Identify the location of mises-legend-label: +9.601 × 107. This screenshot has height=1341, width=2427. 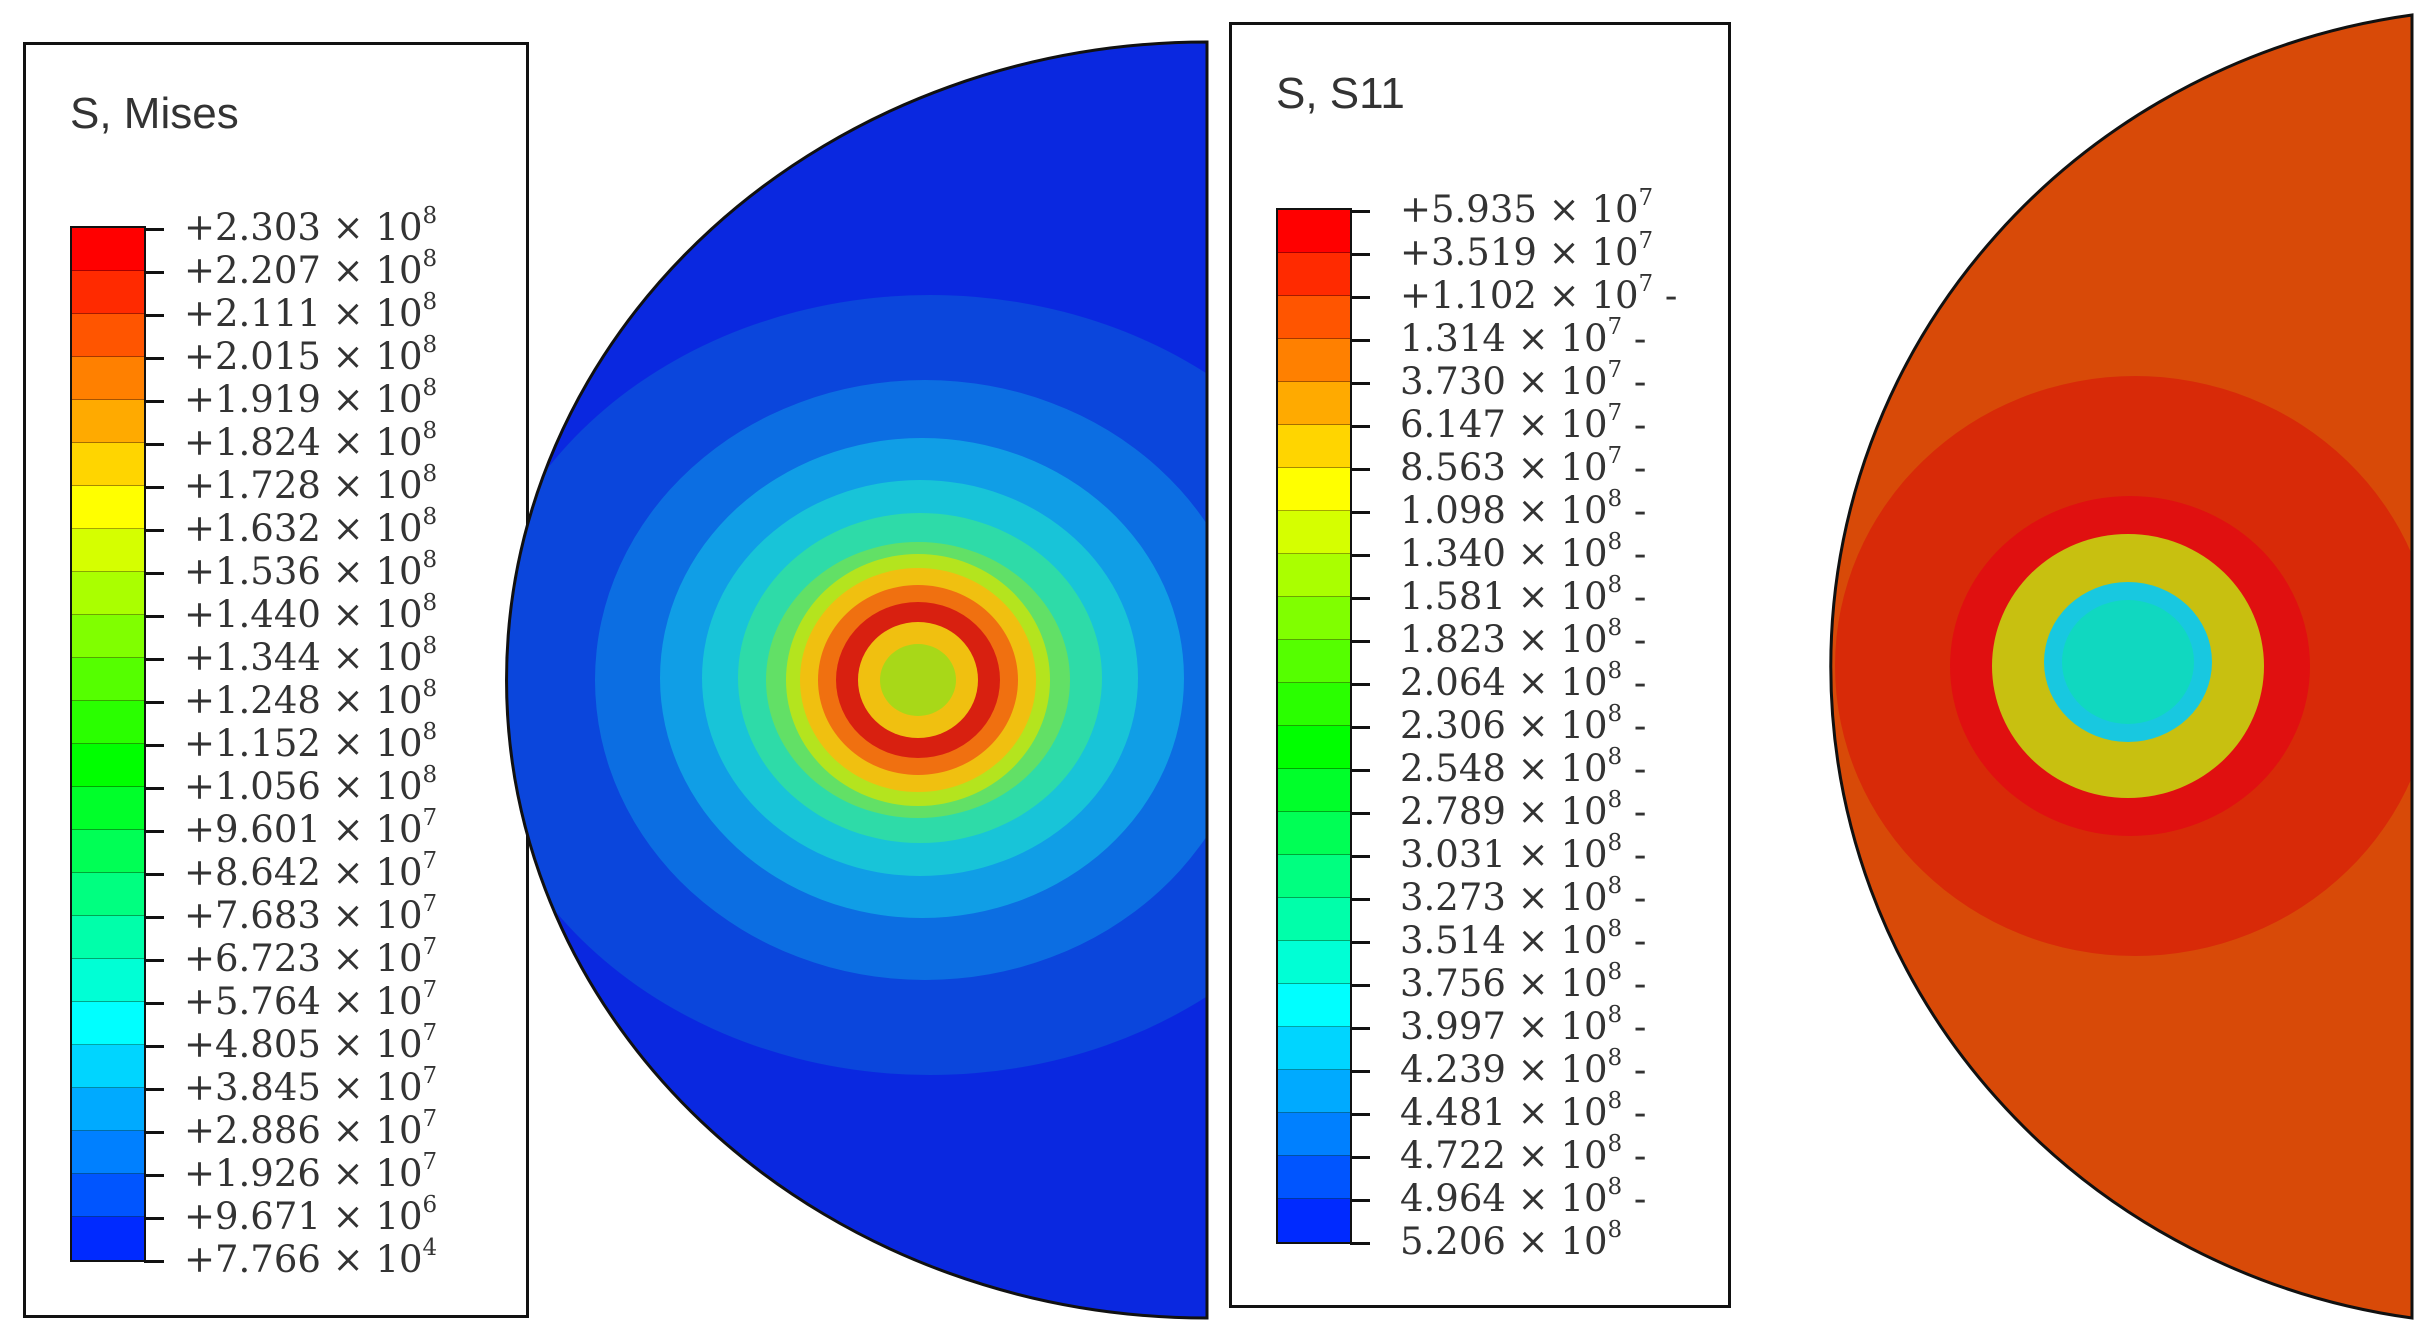
(311, 828).